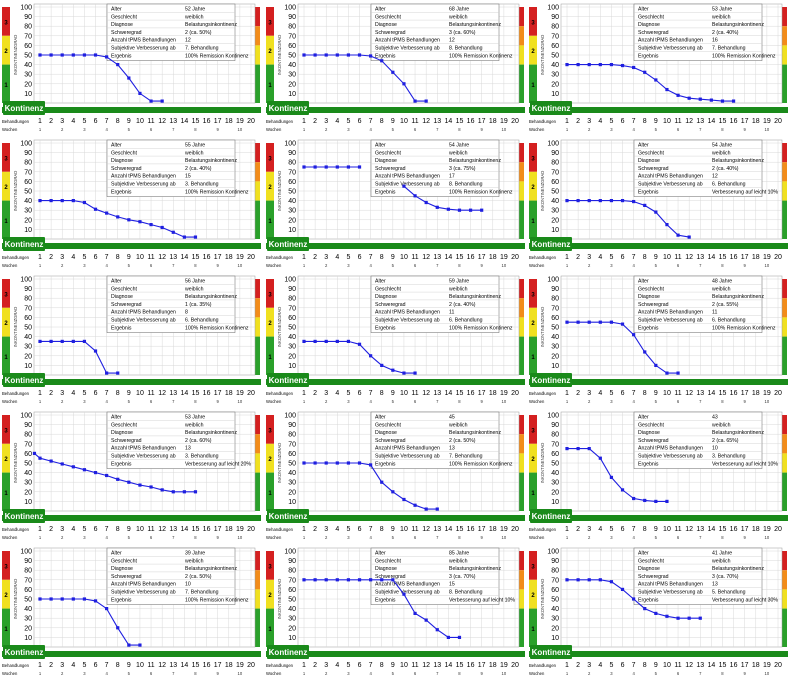  Describe the element at coordinates (390, 441) in the screenshot. I see `info-label-schweregrad: Schweregrad` at that location.